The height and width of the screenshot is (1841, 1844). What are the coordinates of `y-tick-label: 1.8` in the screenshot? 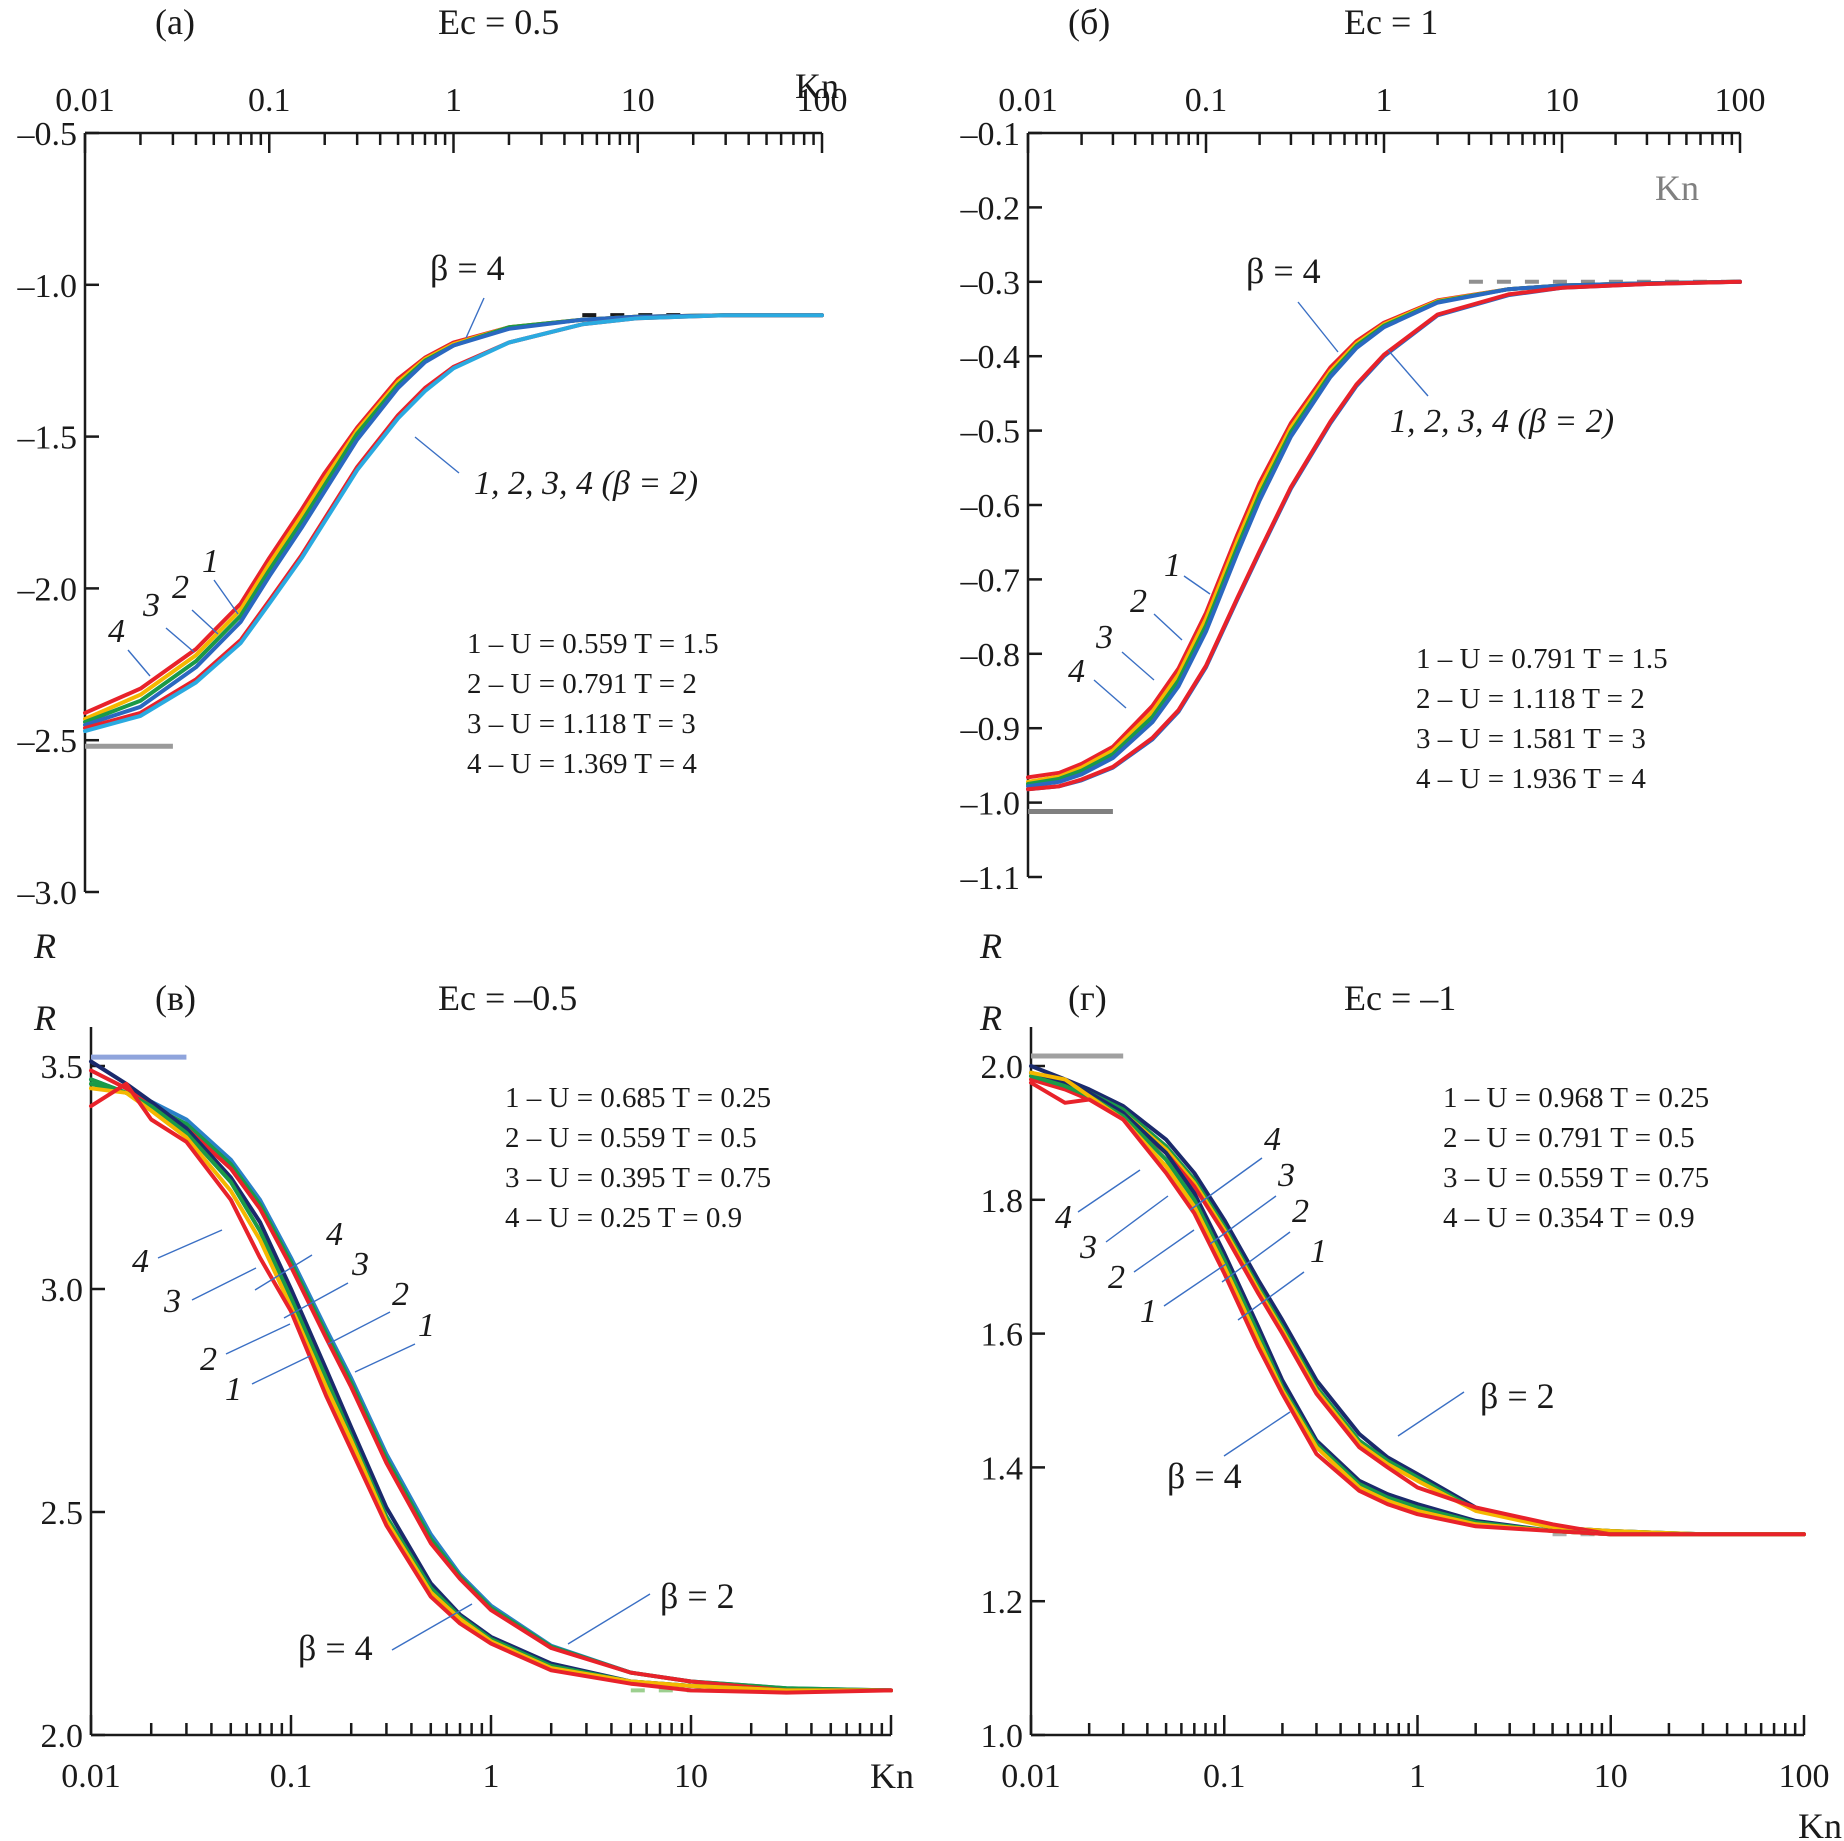 It's located at (1002, 1201).